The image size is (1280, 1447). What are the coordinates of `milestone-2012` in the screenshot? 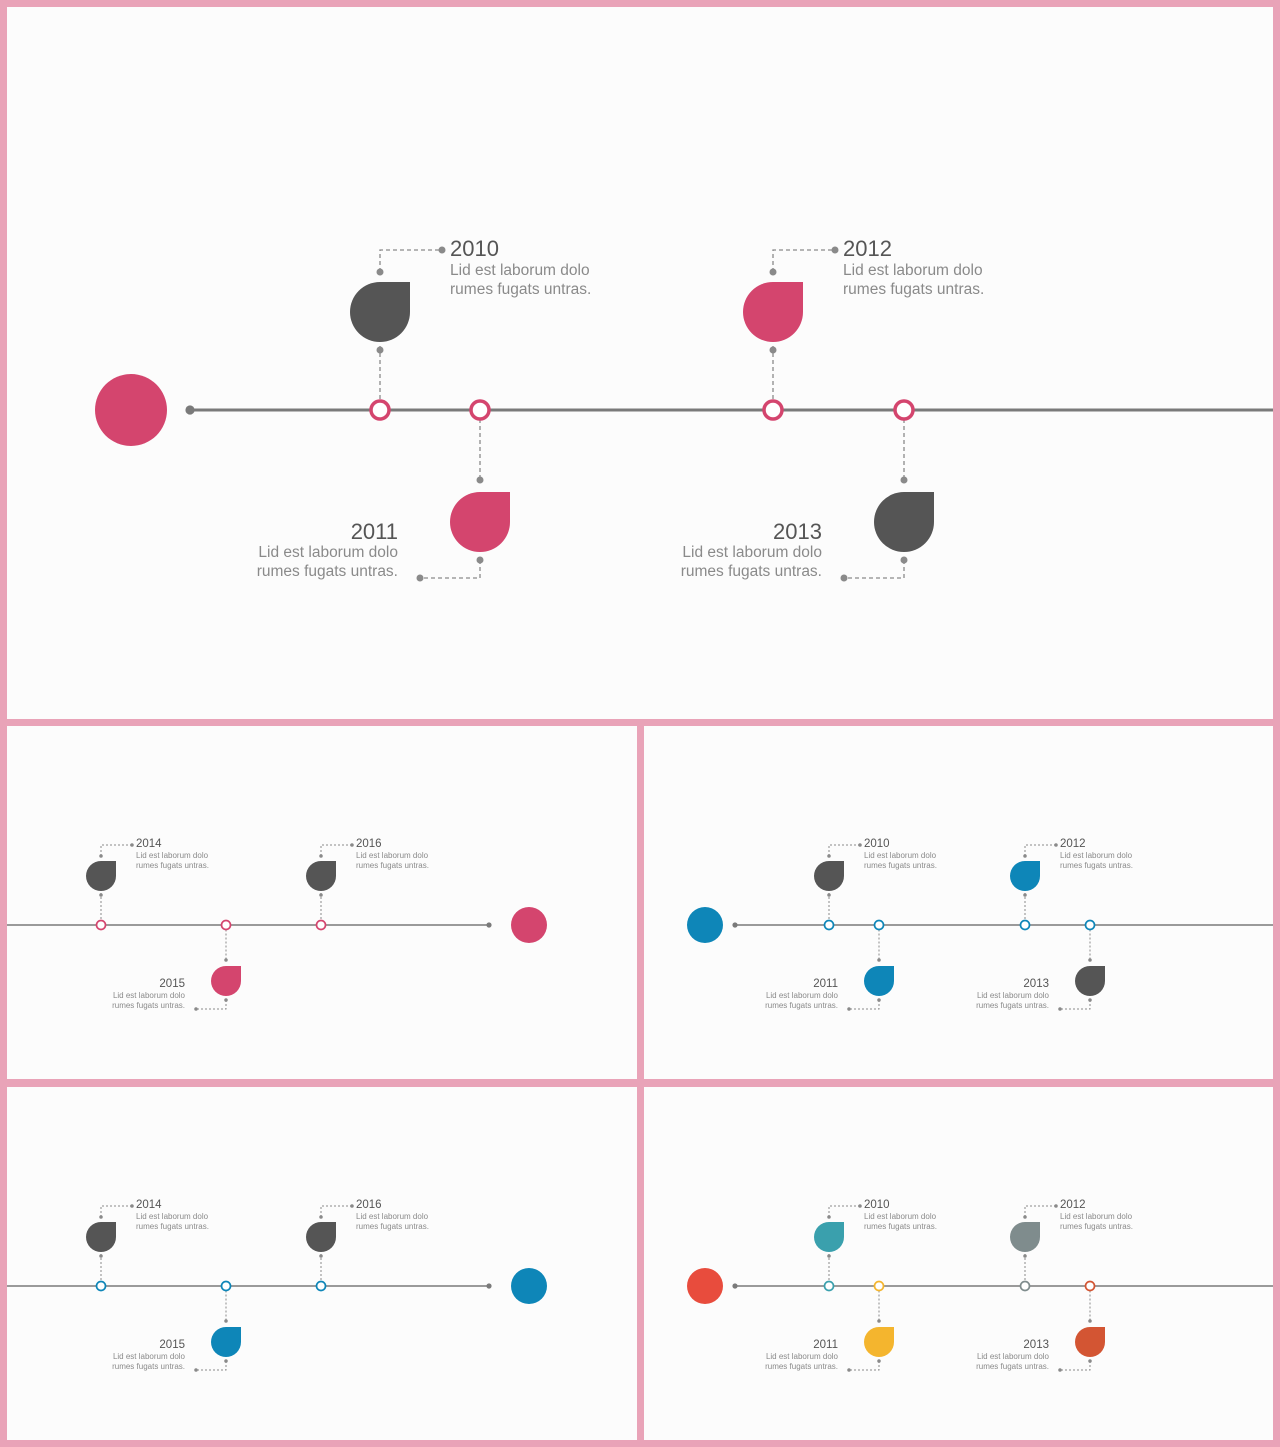 It's located at (1034, 1248).